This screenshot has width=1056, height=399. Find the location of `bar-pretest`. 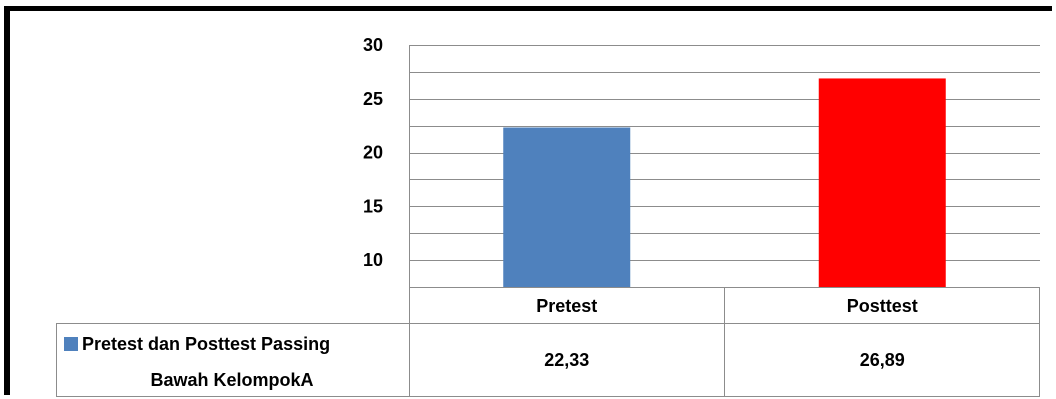

bar-pretest is located at coordinates (567, 207).